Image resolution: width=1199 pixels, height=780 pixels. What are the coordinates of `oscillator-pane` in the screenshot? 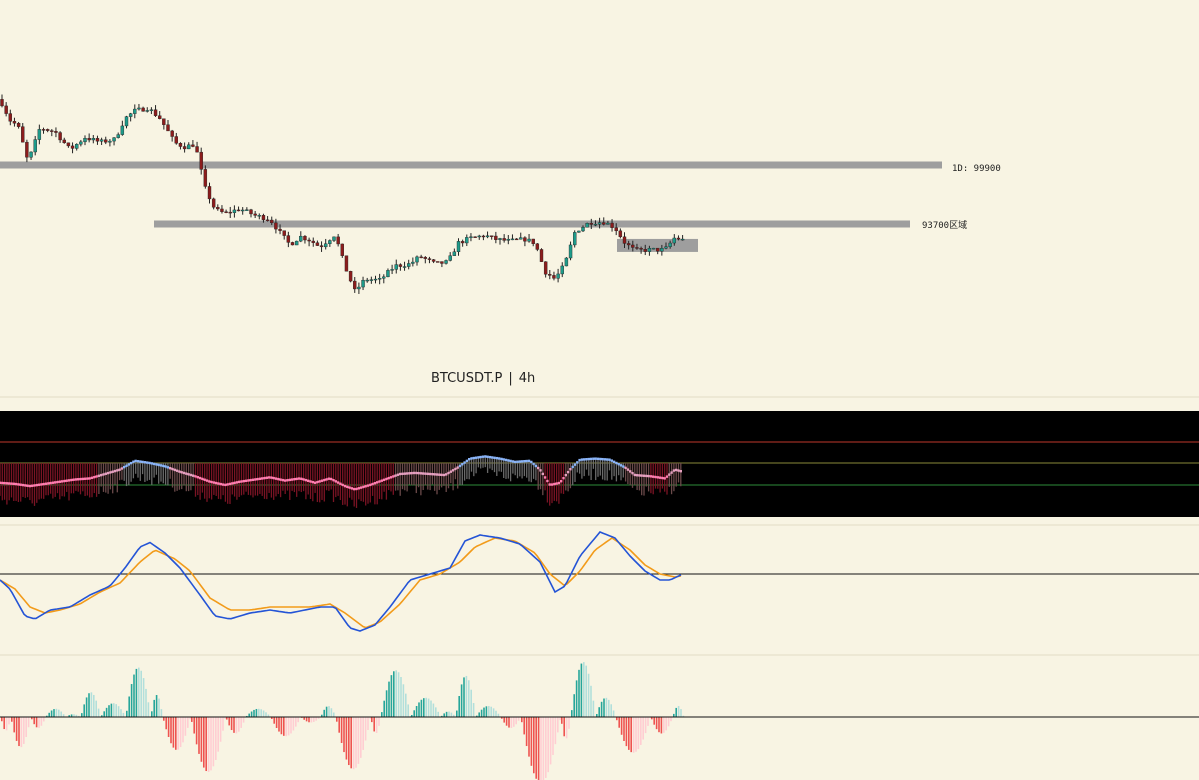 It's located at (599, 464).